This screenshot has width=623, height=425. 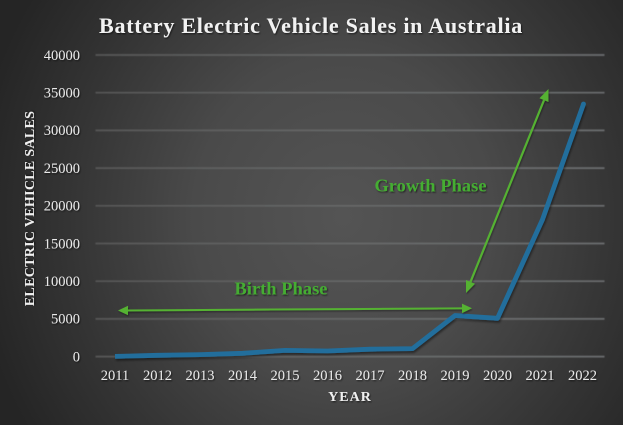 What do you see at coordinates (412, 376) in the screenshot?
I see `svg-text: 2018` at bounding box center [412, 376].